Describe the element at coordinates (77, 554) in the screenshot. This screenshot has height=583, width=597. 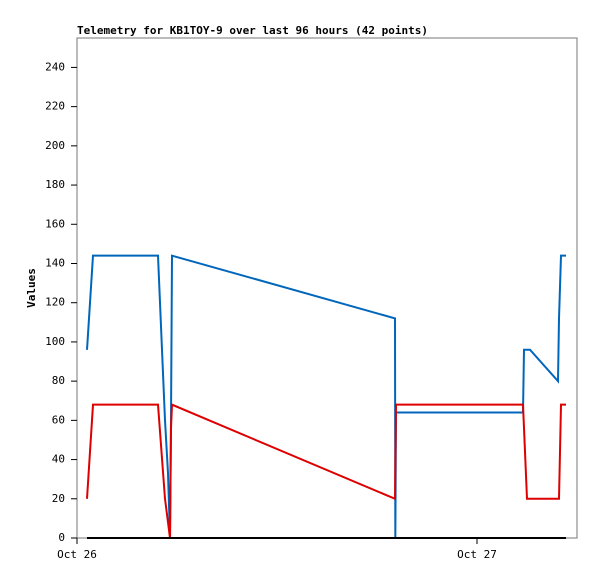
I see `x-tick-label: Oct 26` at that location.